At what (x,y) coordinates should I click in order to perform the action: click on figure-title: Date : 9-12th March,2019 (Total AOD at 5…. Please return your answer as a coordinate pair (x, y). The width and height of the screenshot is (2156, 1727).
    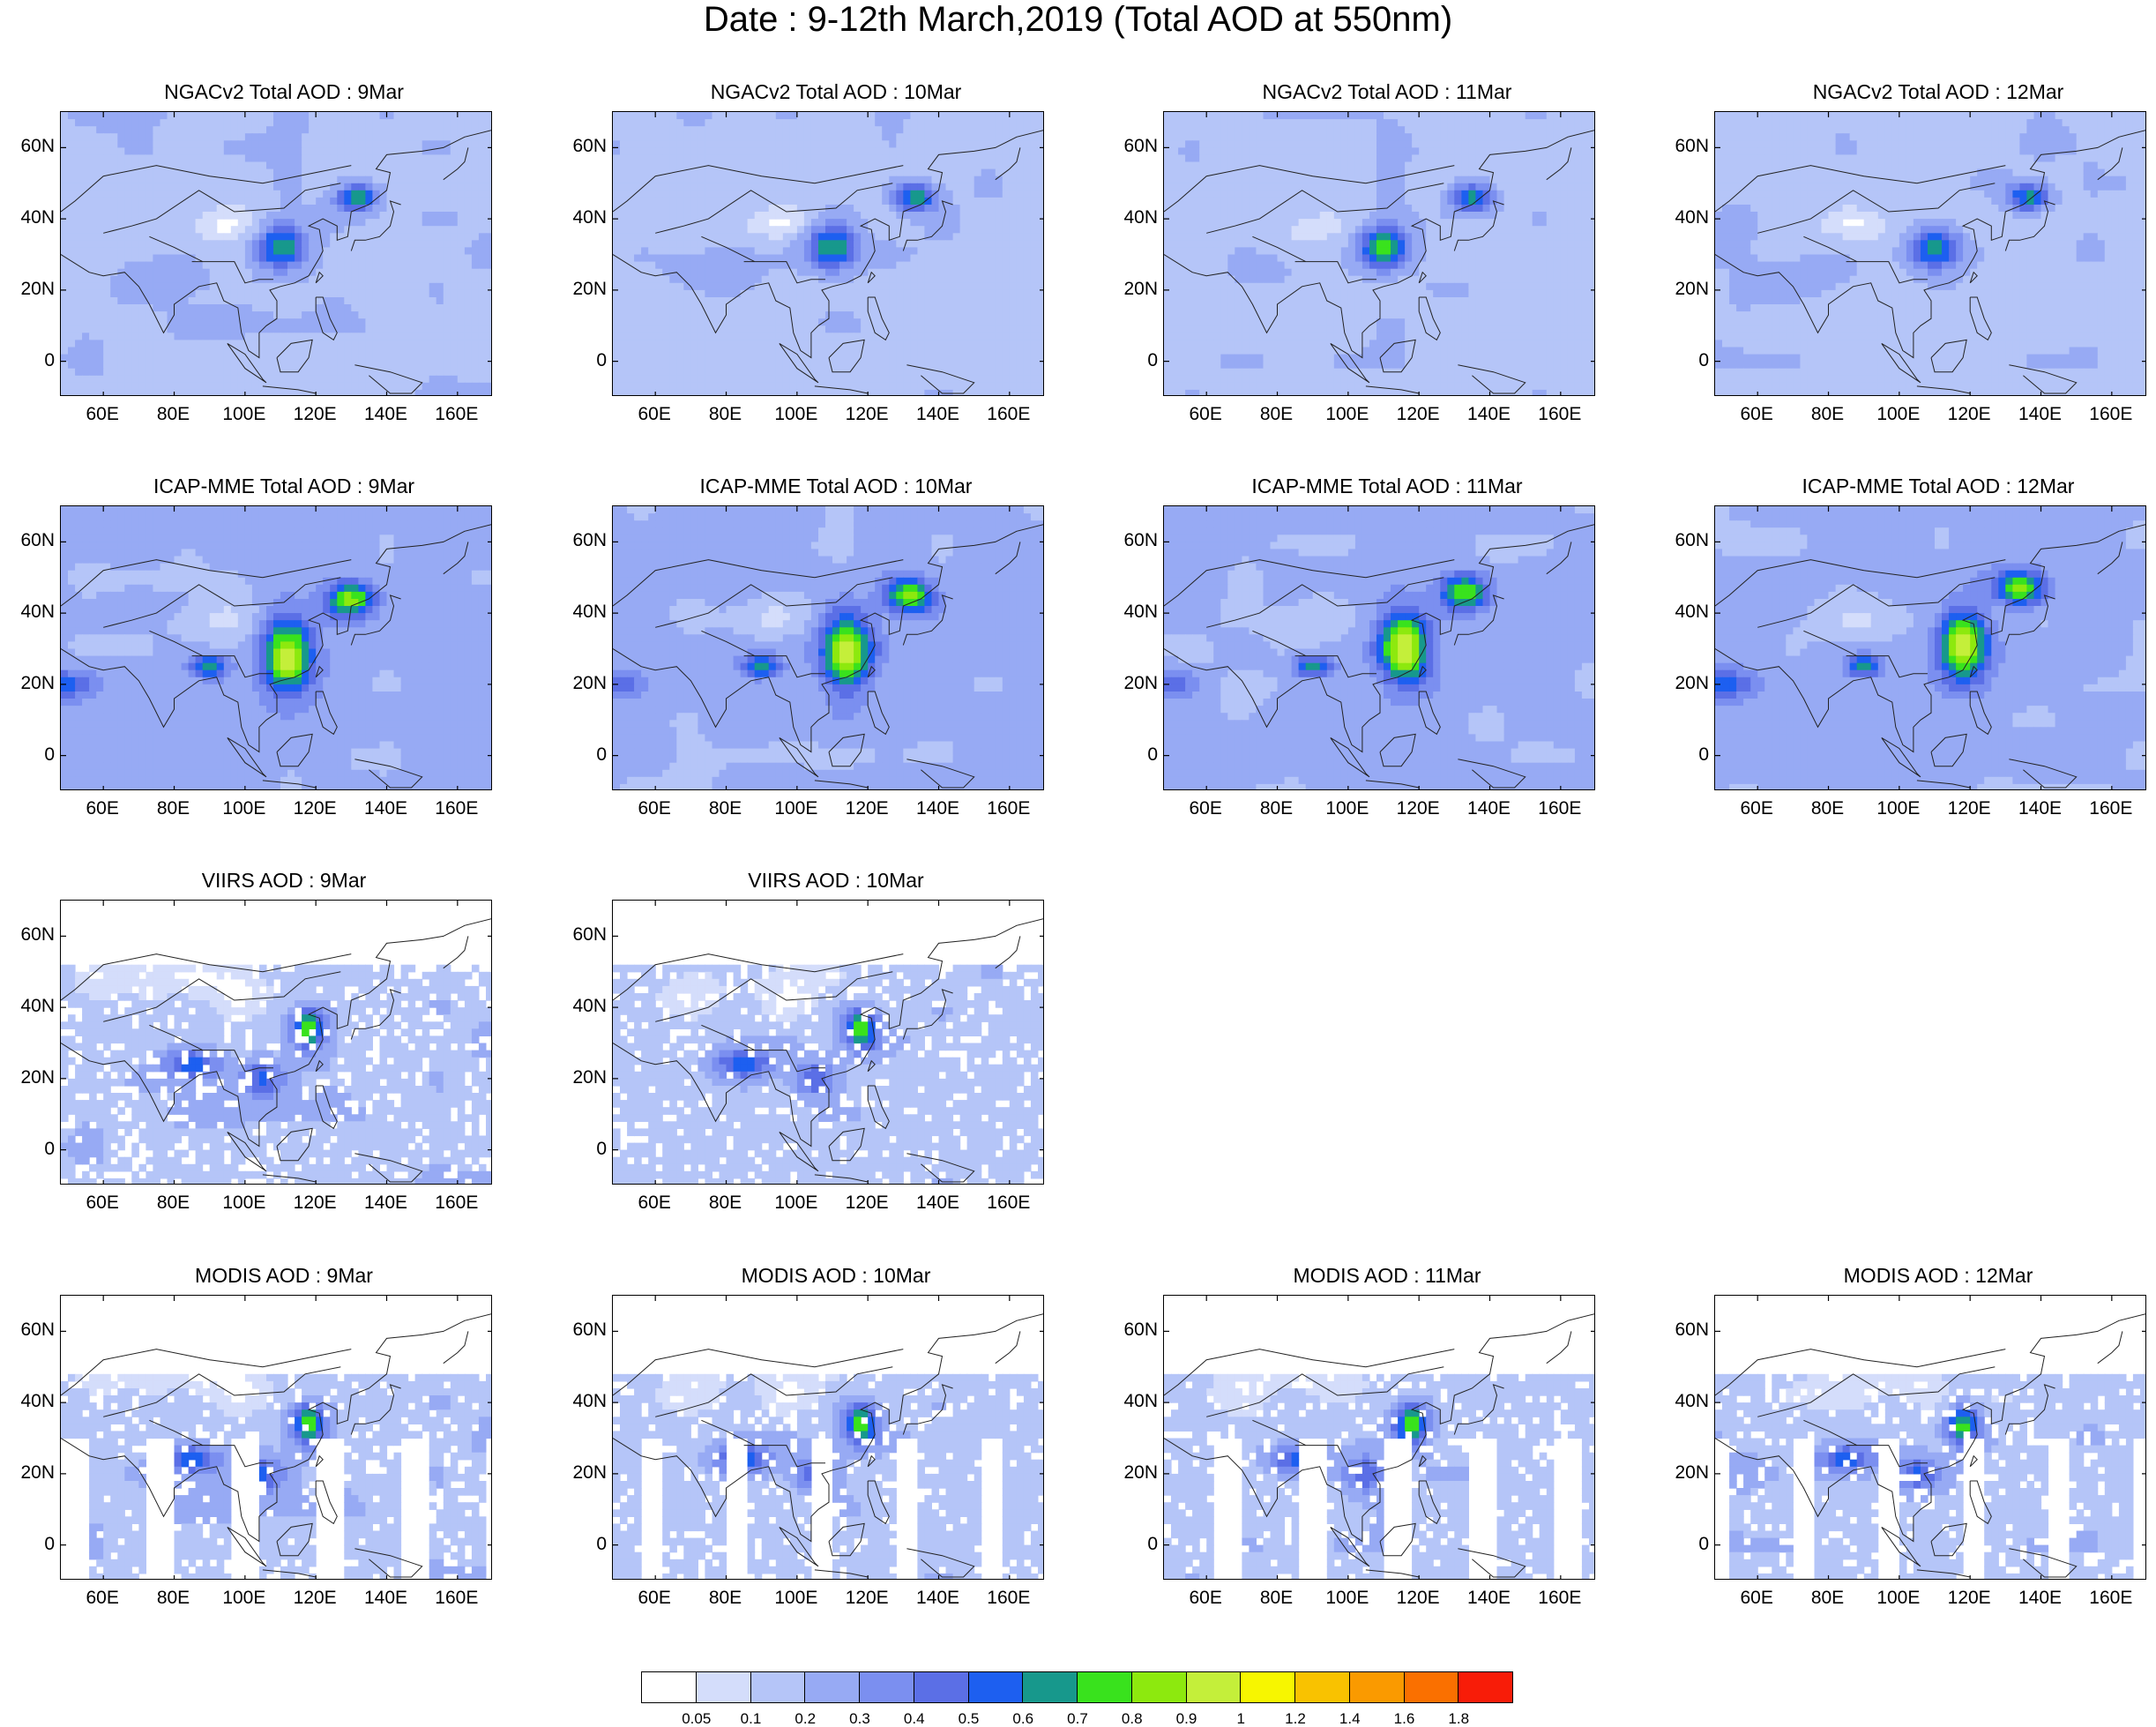
    Looking at the image, I should click on (1078, 20).